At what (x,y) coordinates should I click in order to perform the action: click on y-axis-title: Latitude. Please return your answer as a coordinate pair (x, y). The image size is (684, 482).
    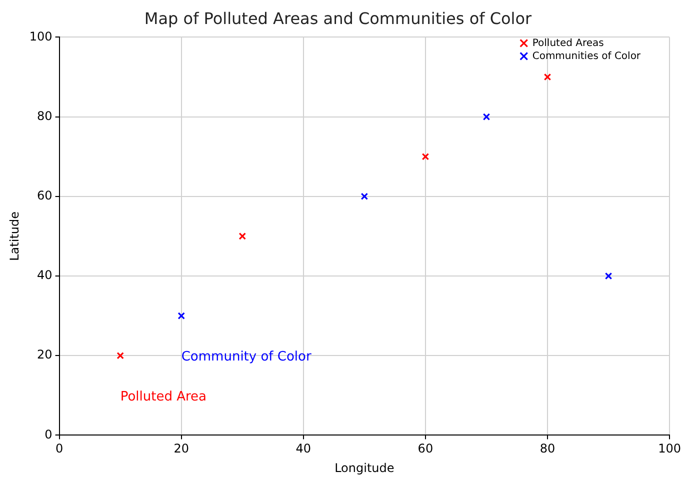
    Looking at the image, I should click on (14, 236).